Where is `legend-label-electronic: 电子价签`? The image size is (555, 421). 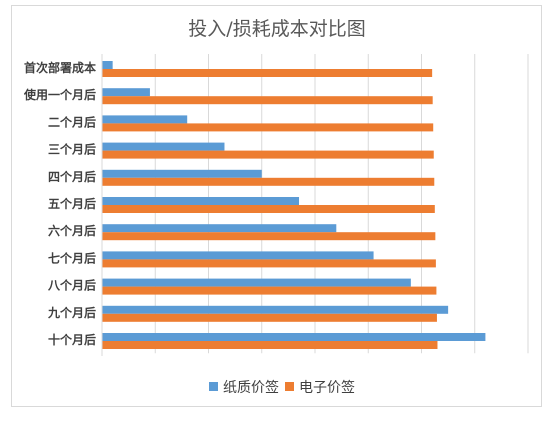
legend-label-electronic: 电子价签 is located at coordinates (327, 387).